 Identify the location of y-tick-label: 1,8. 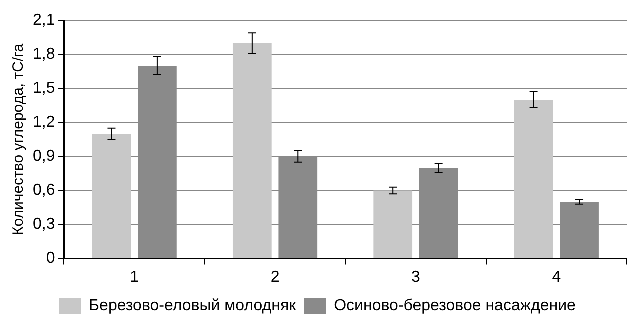
(44, 55).